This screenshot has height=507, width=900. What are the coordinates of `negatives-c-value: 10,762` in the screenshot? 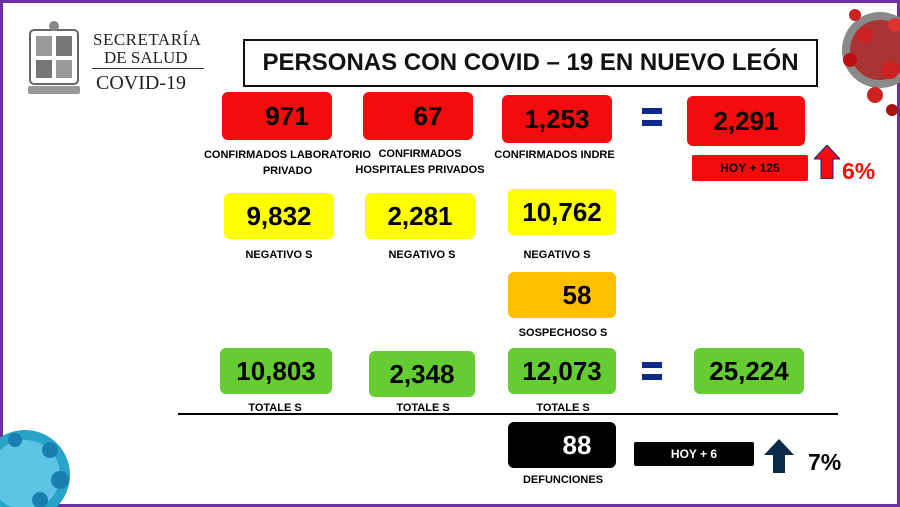 It's located at (562, 212).